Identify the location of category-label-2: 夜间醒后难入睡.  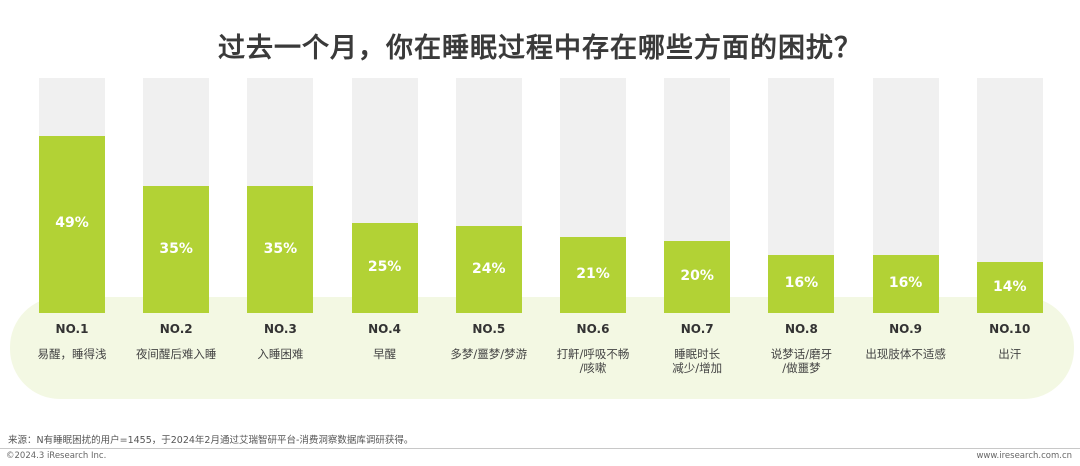
(176, 354).